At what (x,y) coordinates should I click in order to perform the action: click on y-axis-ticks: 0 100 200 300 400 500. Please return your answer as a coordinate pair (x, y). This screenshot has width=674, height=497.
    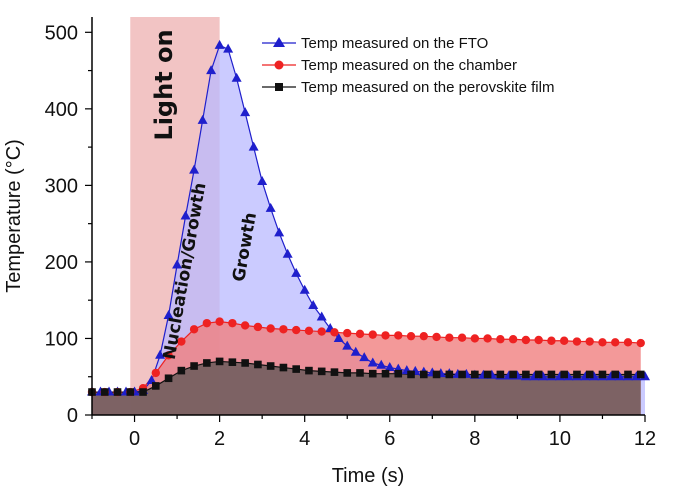
    Looking at the image, I should click on (68, 224).